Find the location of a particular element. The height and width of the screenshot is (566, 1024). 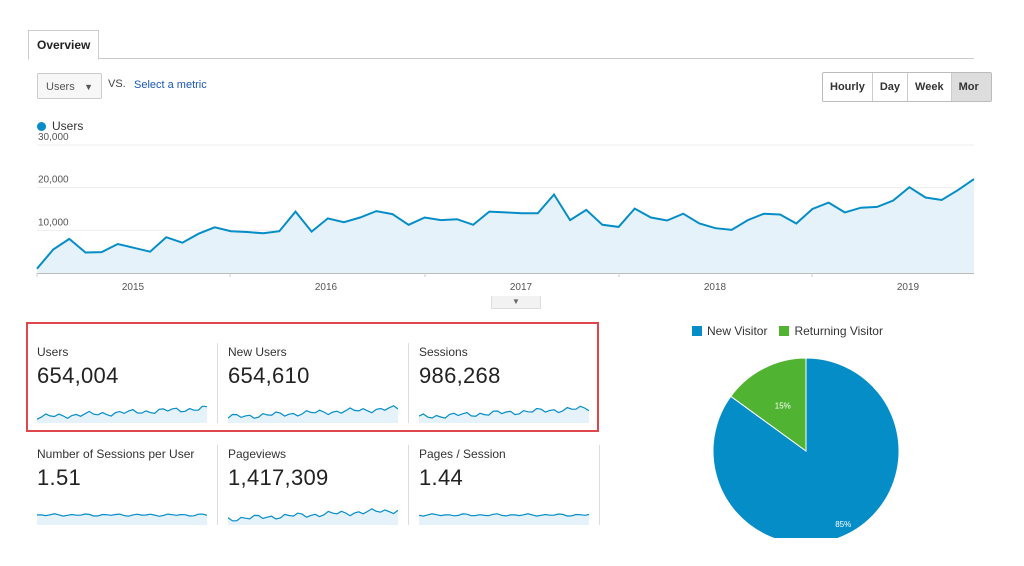

pie-legend-item: Returning Visitor is located at coordinates (831, 331).